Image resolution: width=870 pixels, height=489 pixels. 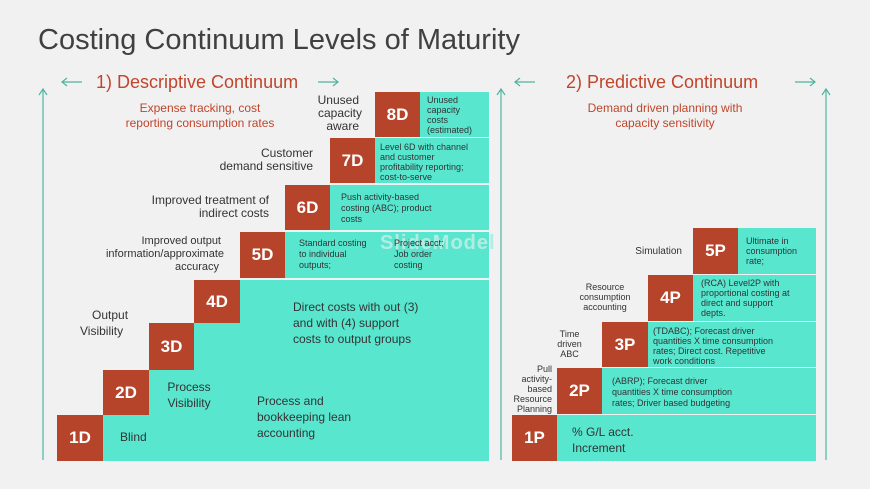 I want to click on level-2p-label: Pull activity- based Resource Planning, so click(x=528, y=389).